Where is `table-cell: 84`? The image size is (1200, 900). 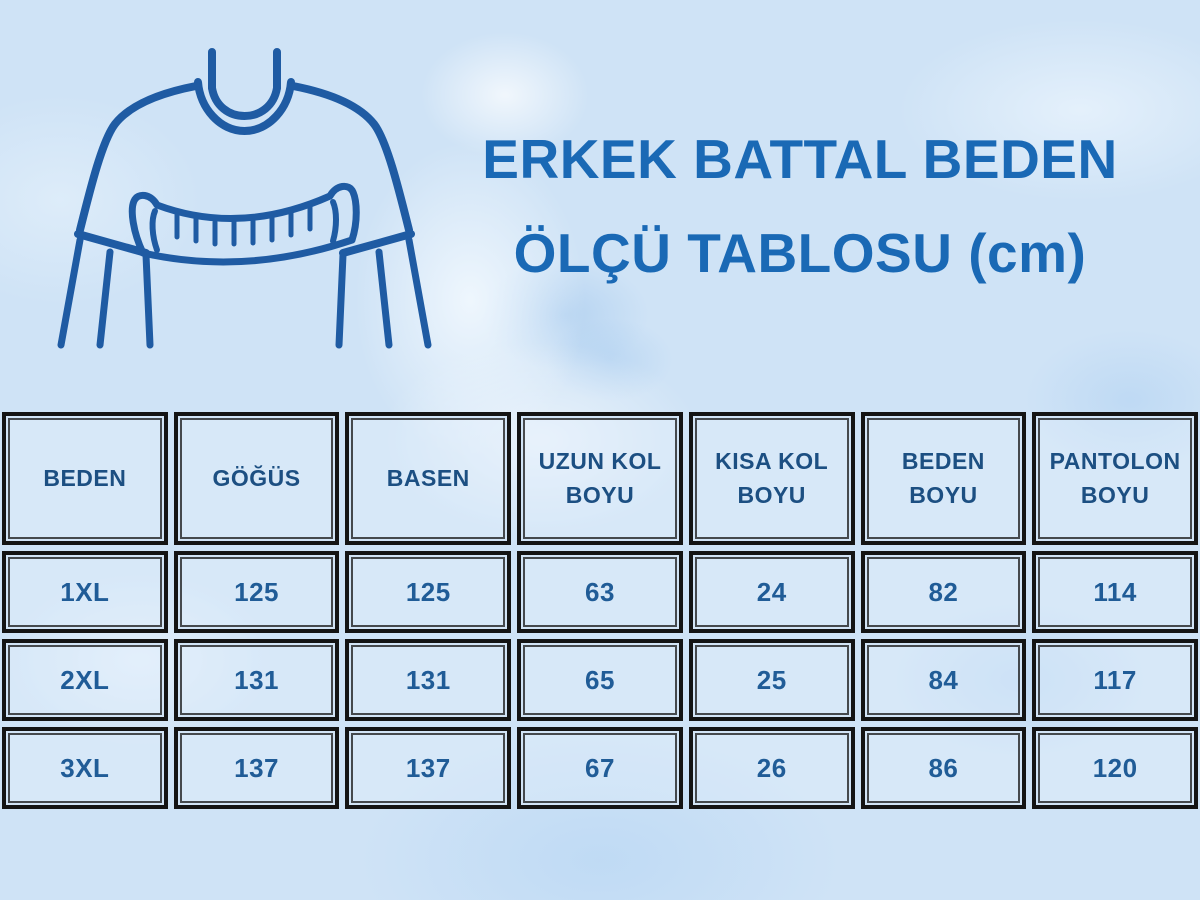
table-cell: 84 is located at coordinates (943, 680).